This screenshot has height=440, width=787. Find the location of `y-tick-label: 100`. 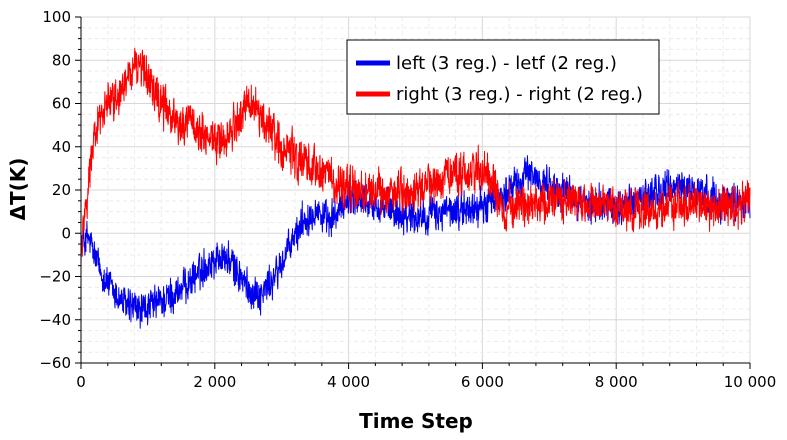

y-tick-label: 100 is located at coordinates (56, 17).